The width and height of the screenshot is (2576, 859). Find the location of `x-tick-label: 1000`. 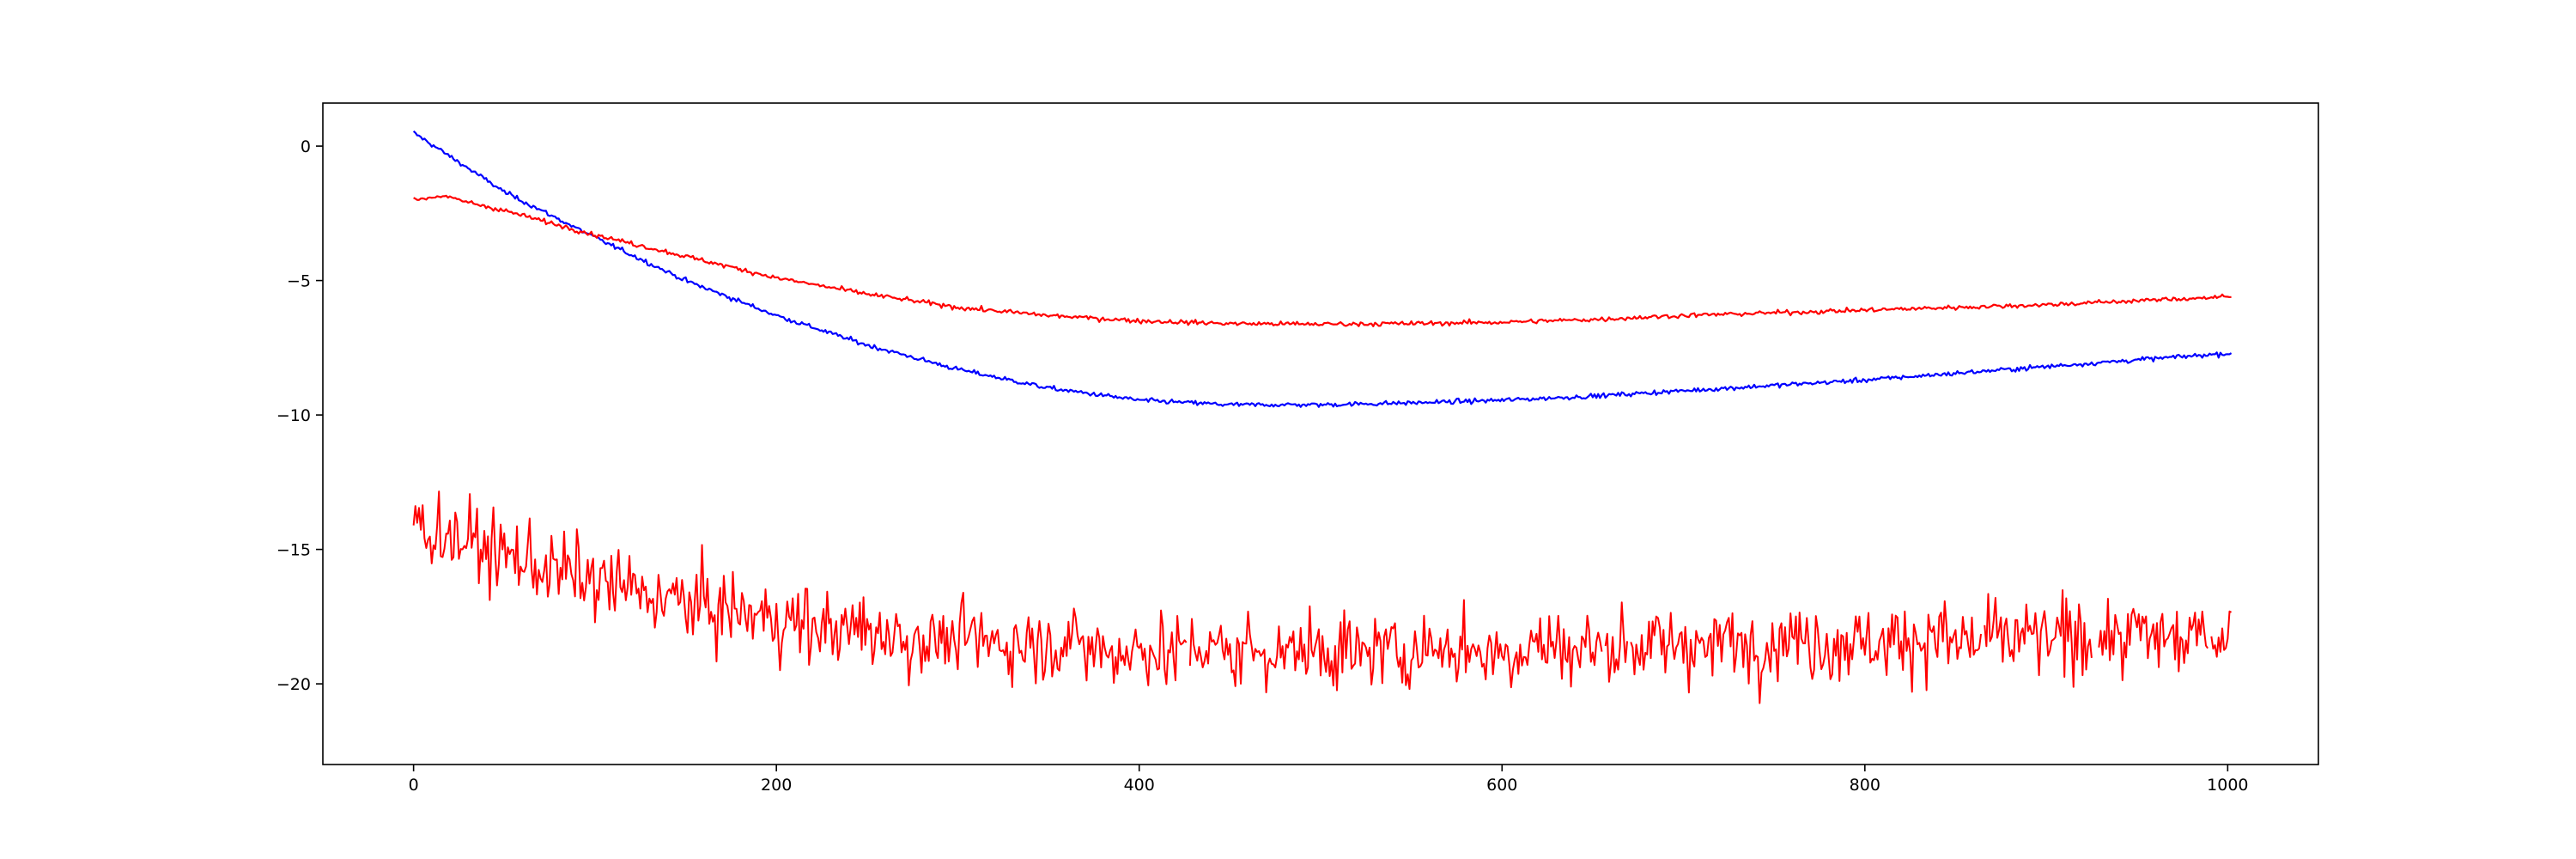

x-tick-label: 1000 is located at coordinates (2228, 786).